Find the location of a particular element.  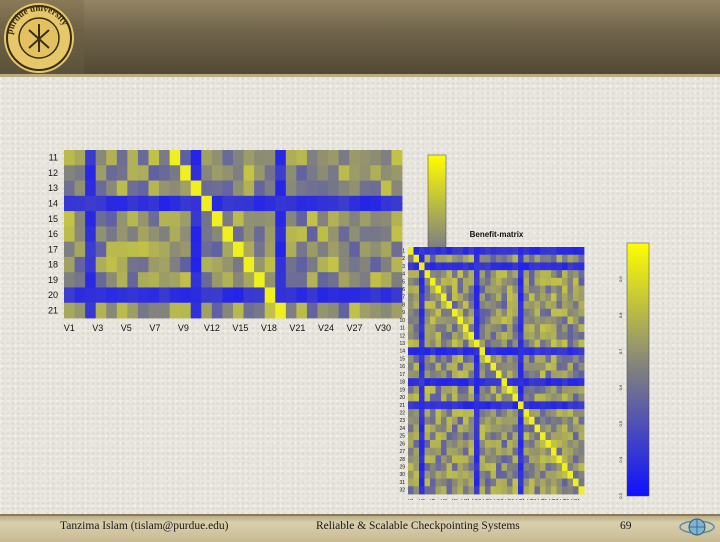

row-tick-label: 13 is located at coordinates (402, 344).